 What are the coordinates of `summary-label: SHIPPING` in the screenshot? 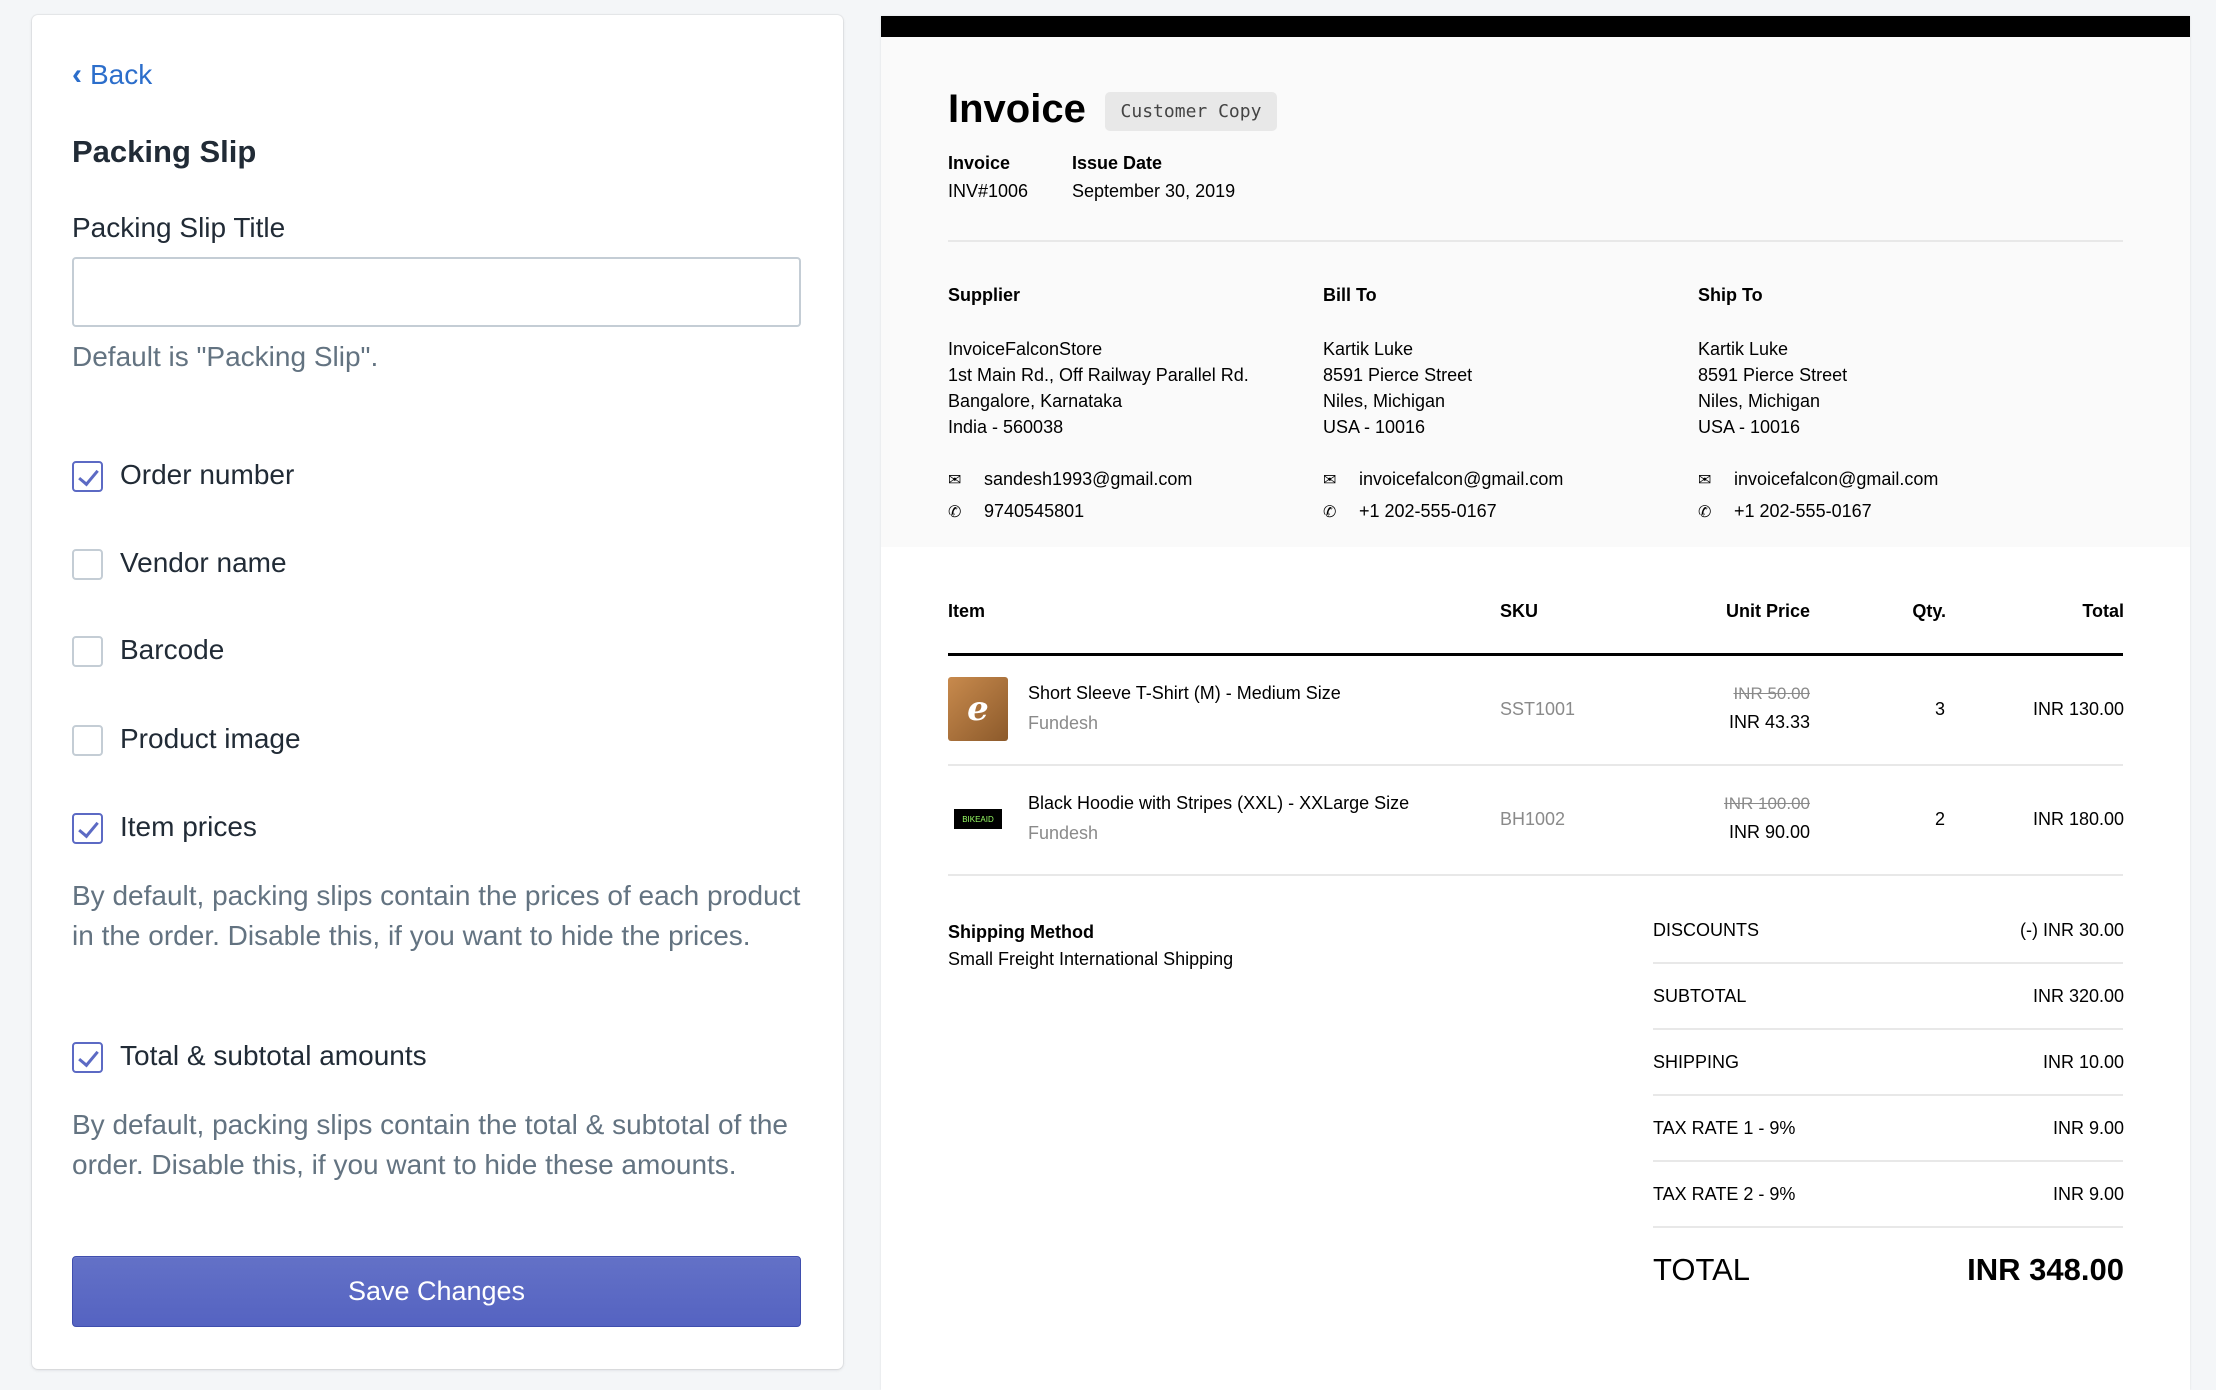 It's located at (1696, 1062).